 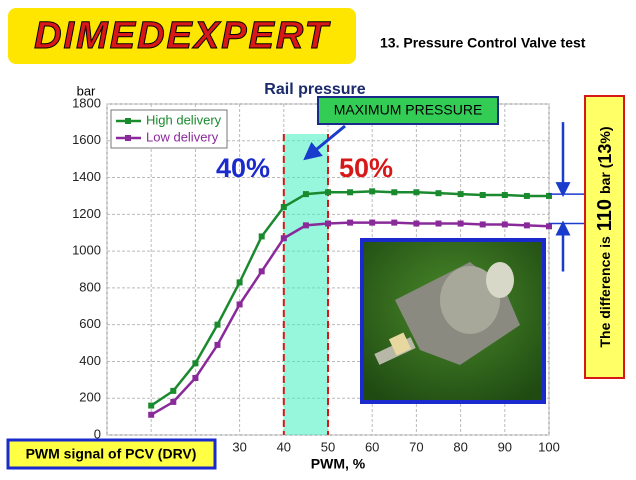 What do you see at coordinates (447, 313) in the screenshot?
I see `valve-image` at bounding box center [447, 313].